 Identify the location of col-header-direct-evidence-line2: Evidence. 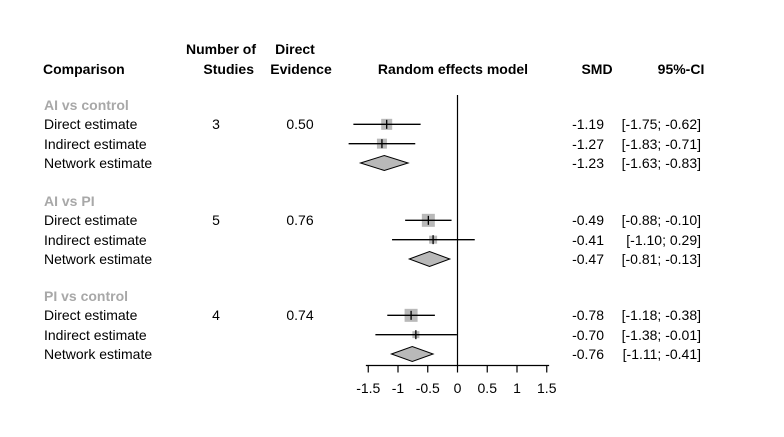
(301, 69).